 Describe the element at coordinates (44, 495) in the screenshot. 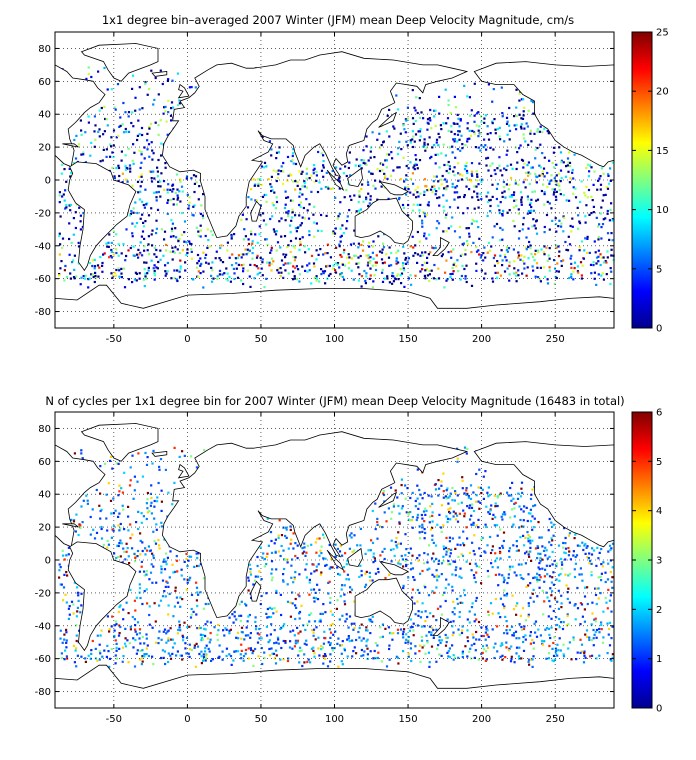

I see `y-tick-label: 40` at that location.